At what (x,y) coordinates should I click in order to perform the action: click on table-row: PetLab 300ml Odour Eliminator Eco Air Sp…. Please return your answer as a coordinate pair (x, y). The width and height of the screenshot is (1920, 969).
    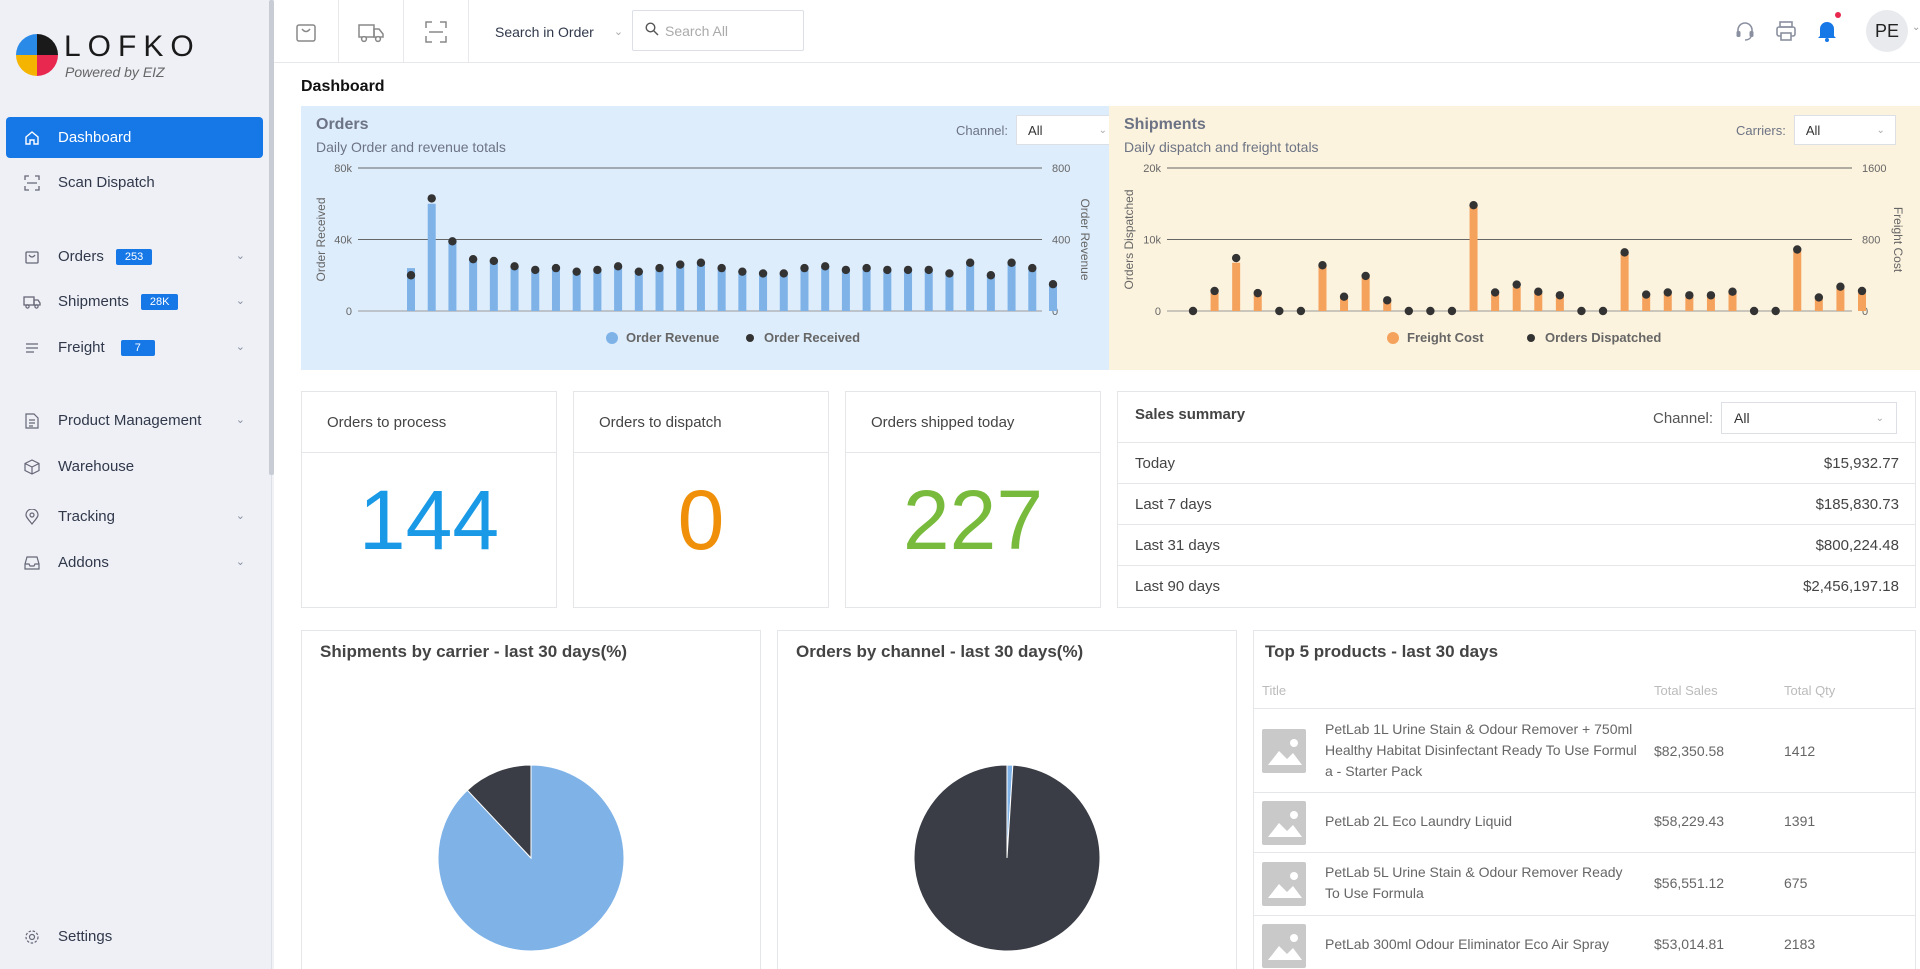
    Looking at the image, I should click on (1584, 942).